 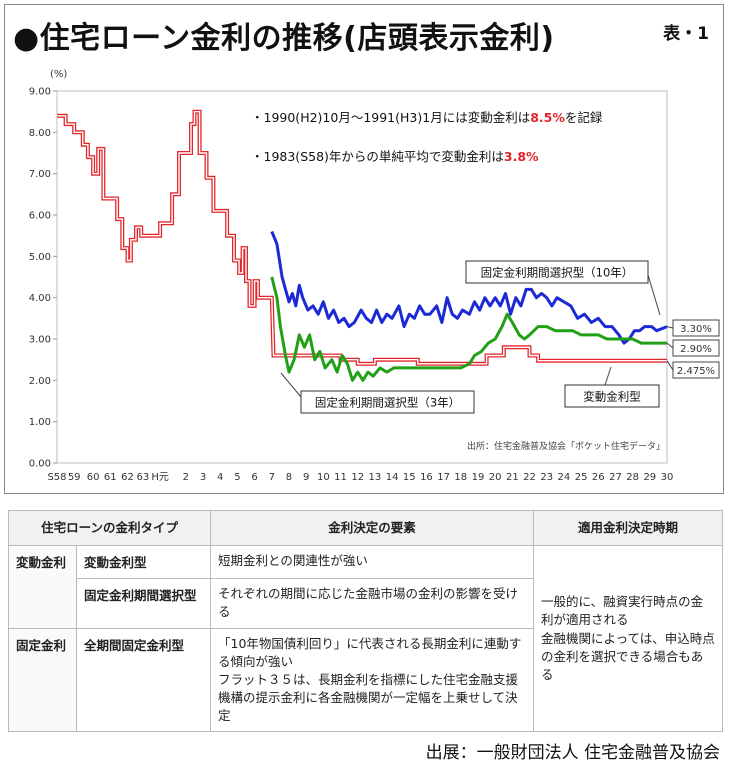 I want to click on category-variable: 変動金利, so click(x=42, y=587).